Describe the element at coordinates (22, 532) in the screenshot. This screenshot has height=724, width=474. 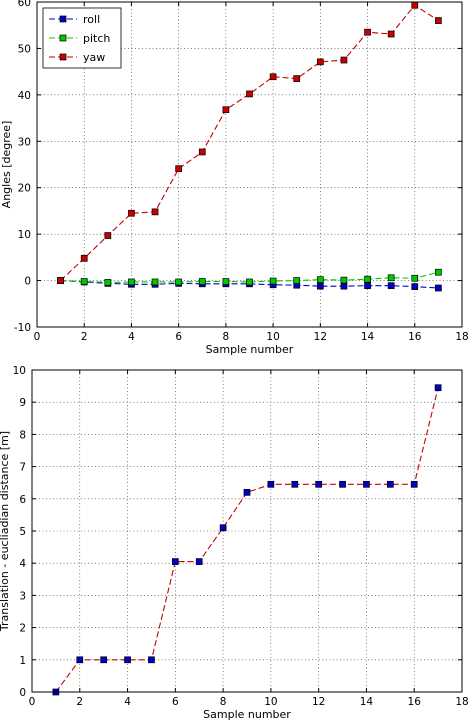
I see `y-tick-label: 5` at that location.